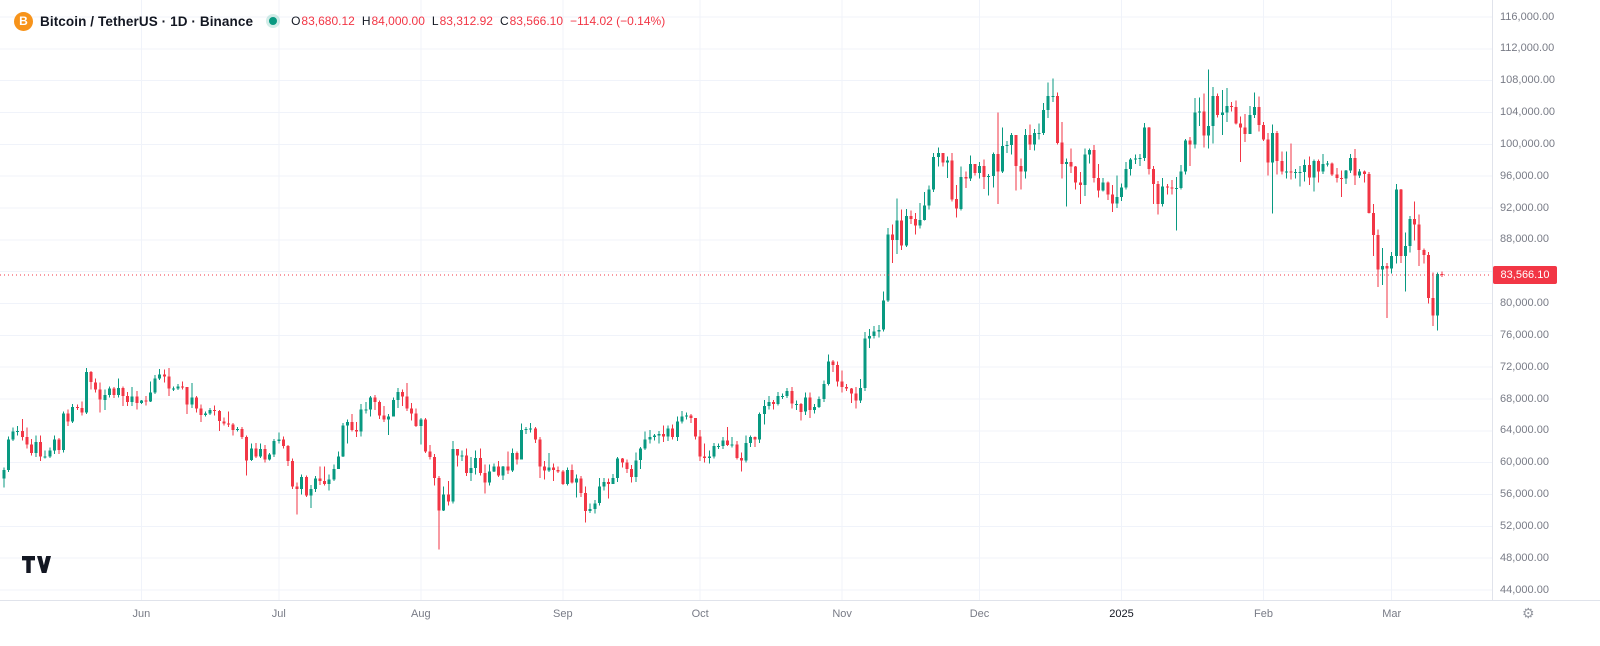 Image resolution: width=1600 pixels, height=646 pixels. What do you see at coordinates (466, 21) in the screenshot?
I see `low-value: 83,312.92` at bounding box center [466, 21].